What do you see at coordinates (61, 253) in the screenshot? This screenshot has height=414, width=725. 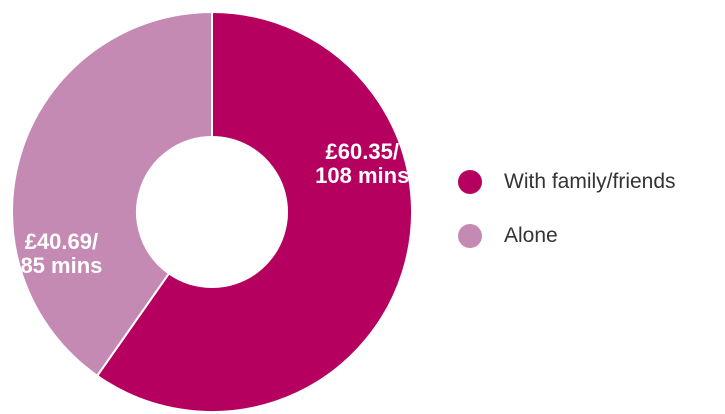 I see `slice-label-alone: £40.69/85 mins` at bounding box center [61, 253].